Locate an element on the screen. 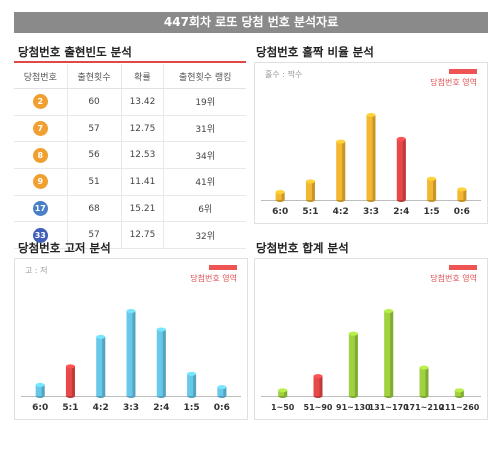 This screenshot has height=469, width=500. freq-title-rule is located at coordinates (130, 62).